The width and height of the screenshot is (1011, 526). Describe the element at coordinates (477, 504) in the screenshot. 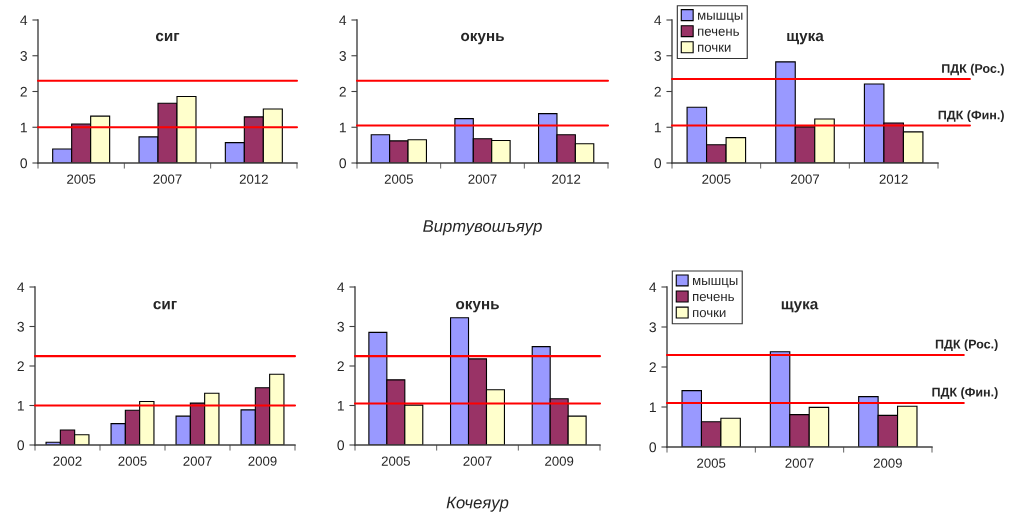

I see `x-axis-title: Кочеяур` at that location.